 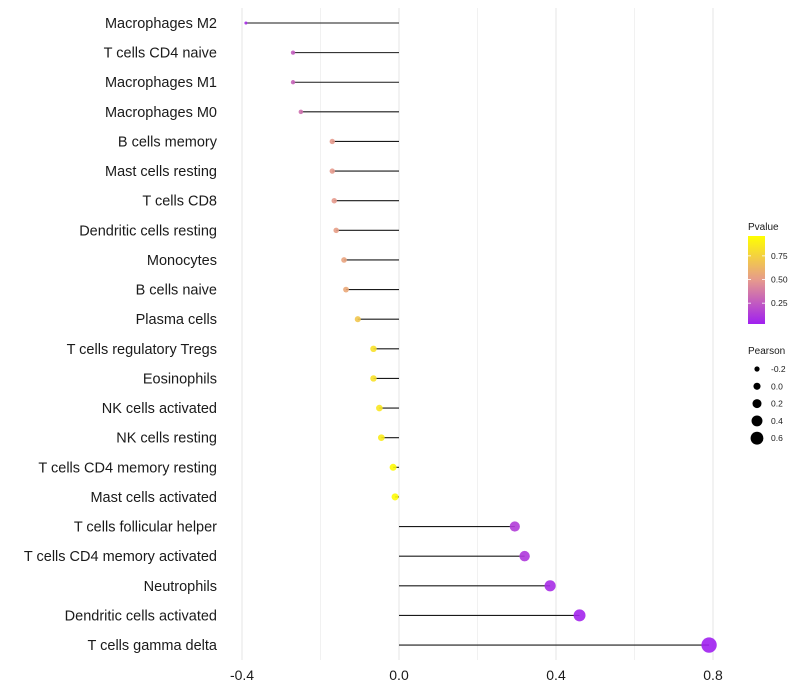 What do you see at coordinates (399, 675) in the screenshot?
I see `x-tick-label: 0.0` at bounding box center [399, 675].